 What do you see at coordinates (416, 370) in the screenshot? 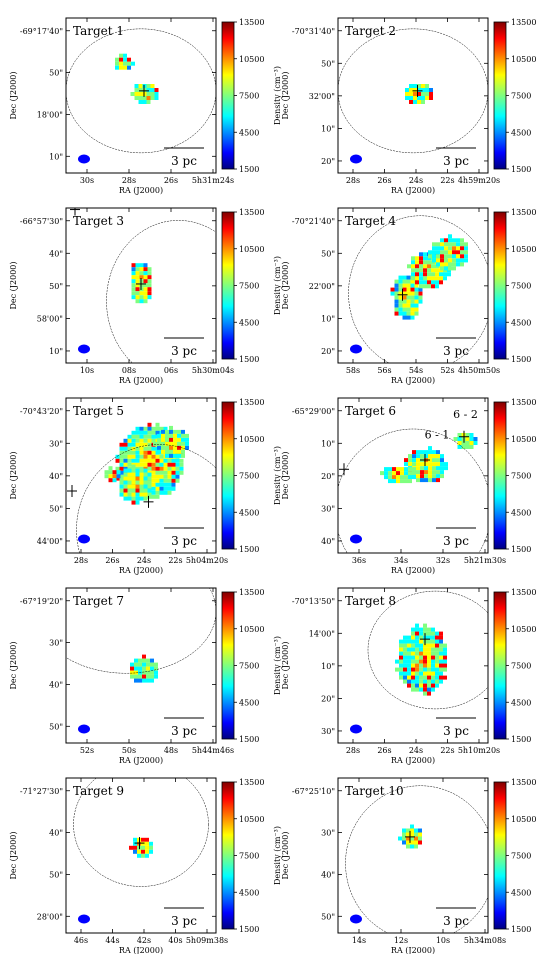
I see `x-tick-label: 54s` at bounding box center [416, 370].